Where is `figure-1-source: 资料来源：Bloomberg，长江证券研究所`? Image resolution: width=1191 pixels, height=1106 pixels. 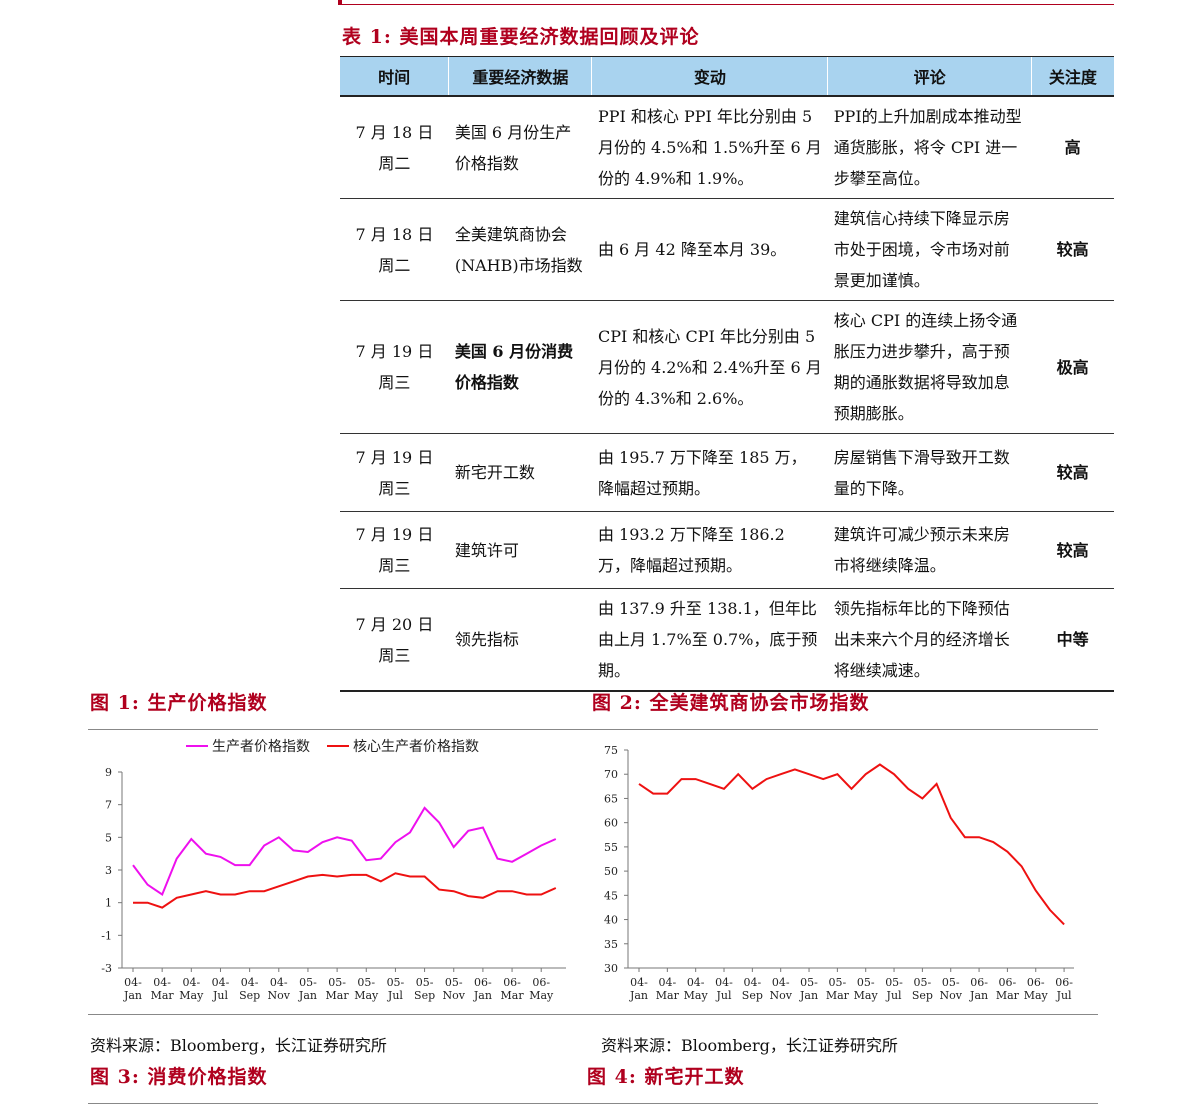 figure-1-source: 资料来源：Bloomberg，长江证券研究所 is located at coordinates (238, 1045).